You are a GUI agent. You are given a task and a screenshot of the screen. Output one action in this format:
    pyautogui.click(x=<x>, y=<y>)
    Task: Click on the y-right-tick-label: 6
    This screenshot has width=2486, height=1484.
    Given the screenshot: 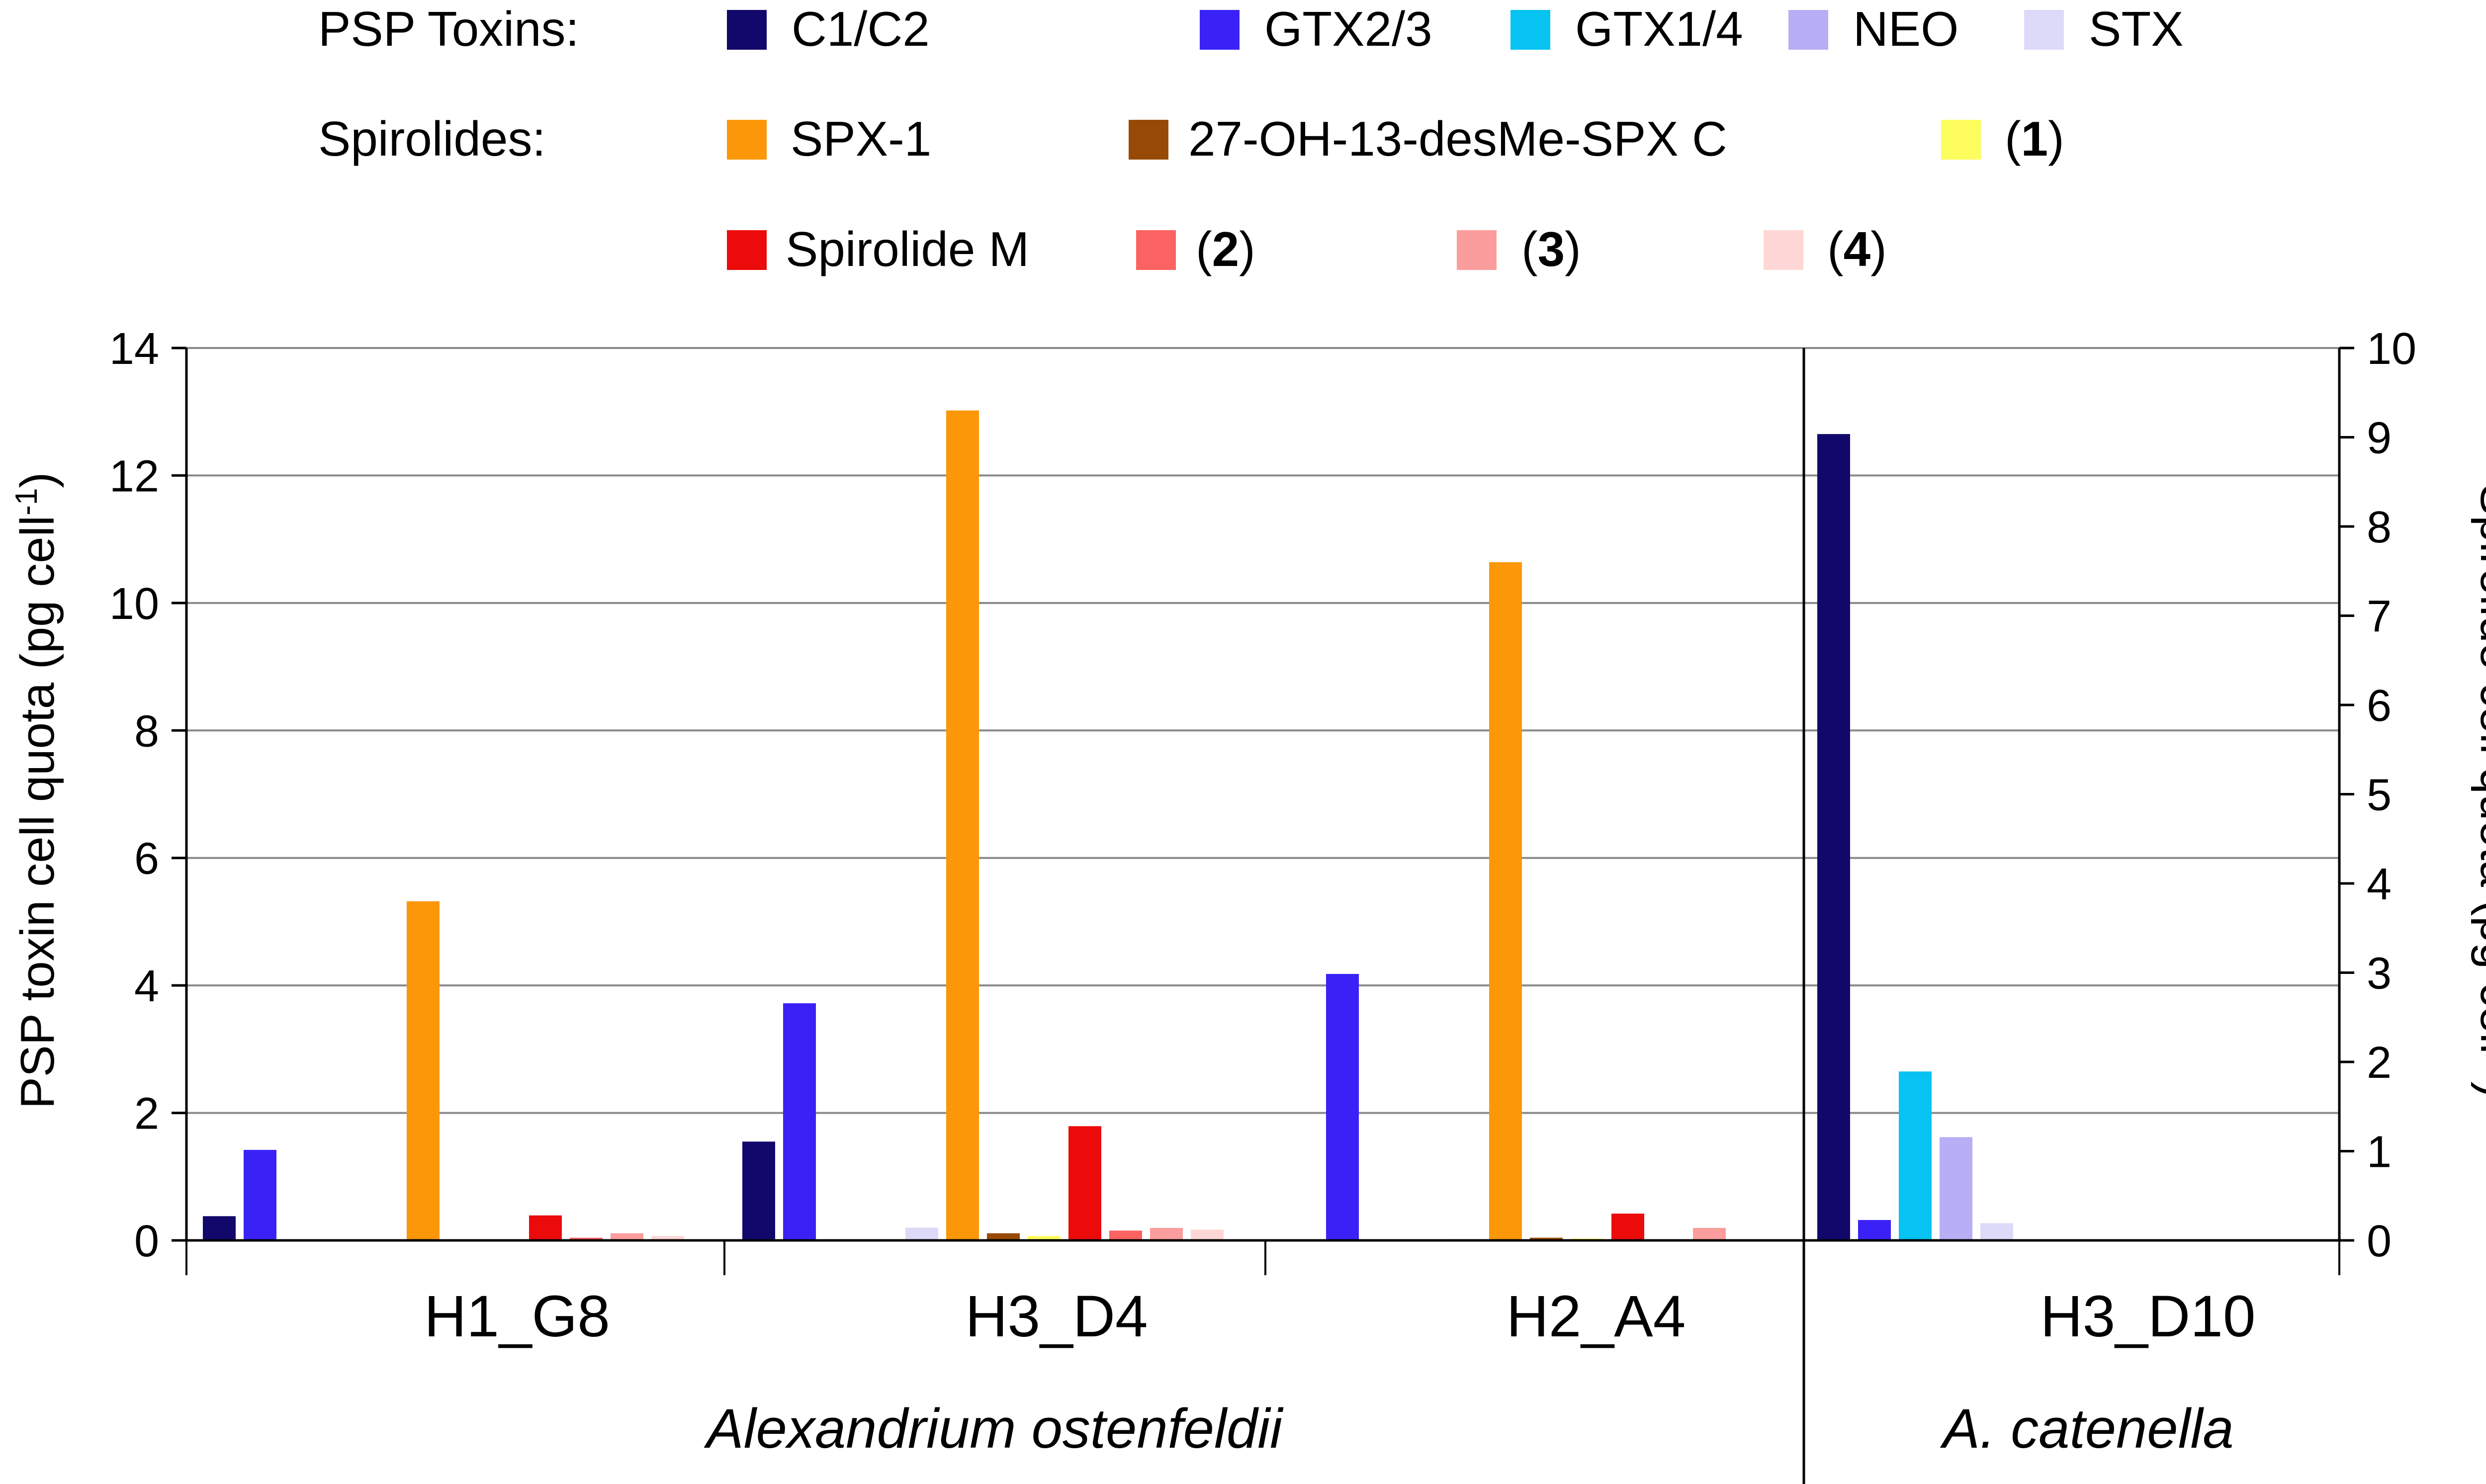 What is the action you would take?
    pyautogui.click(x=2379, y=706)
    